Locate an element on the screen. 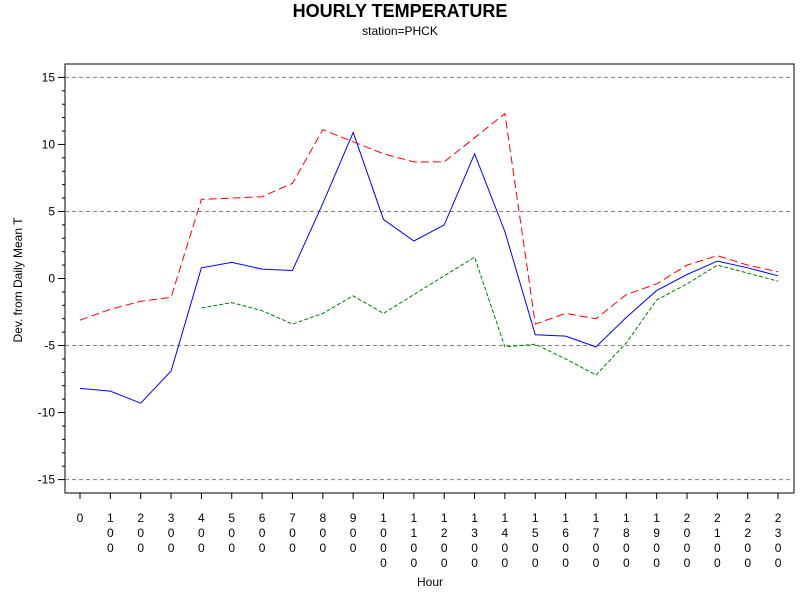  y-axis-label: Dev. from Daily Mean T is located at coordinates (18, 280).